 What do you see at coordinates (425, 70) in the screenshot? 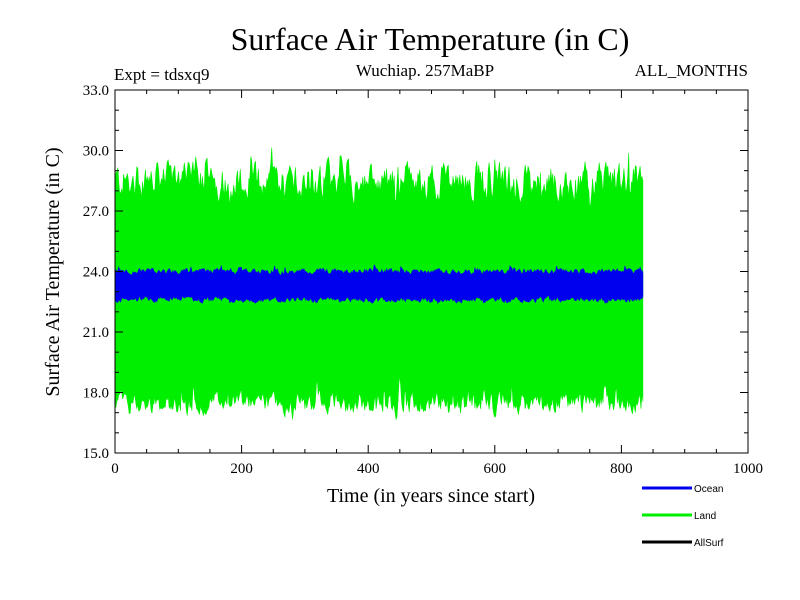
I see `period-label: Wuchiap. 257MaBP` at bounding box center [425, 70].